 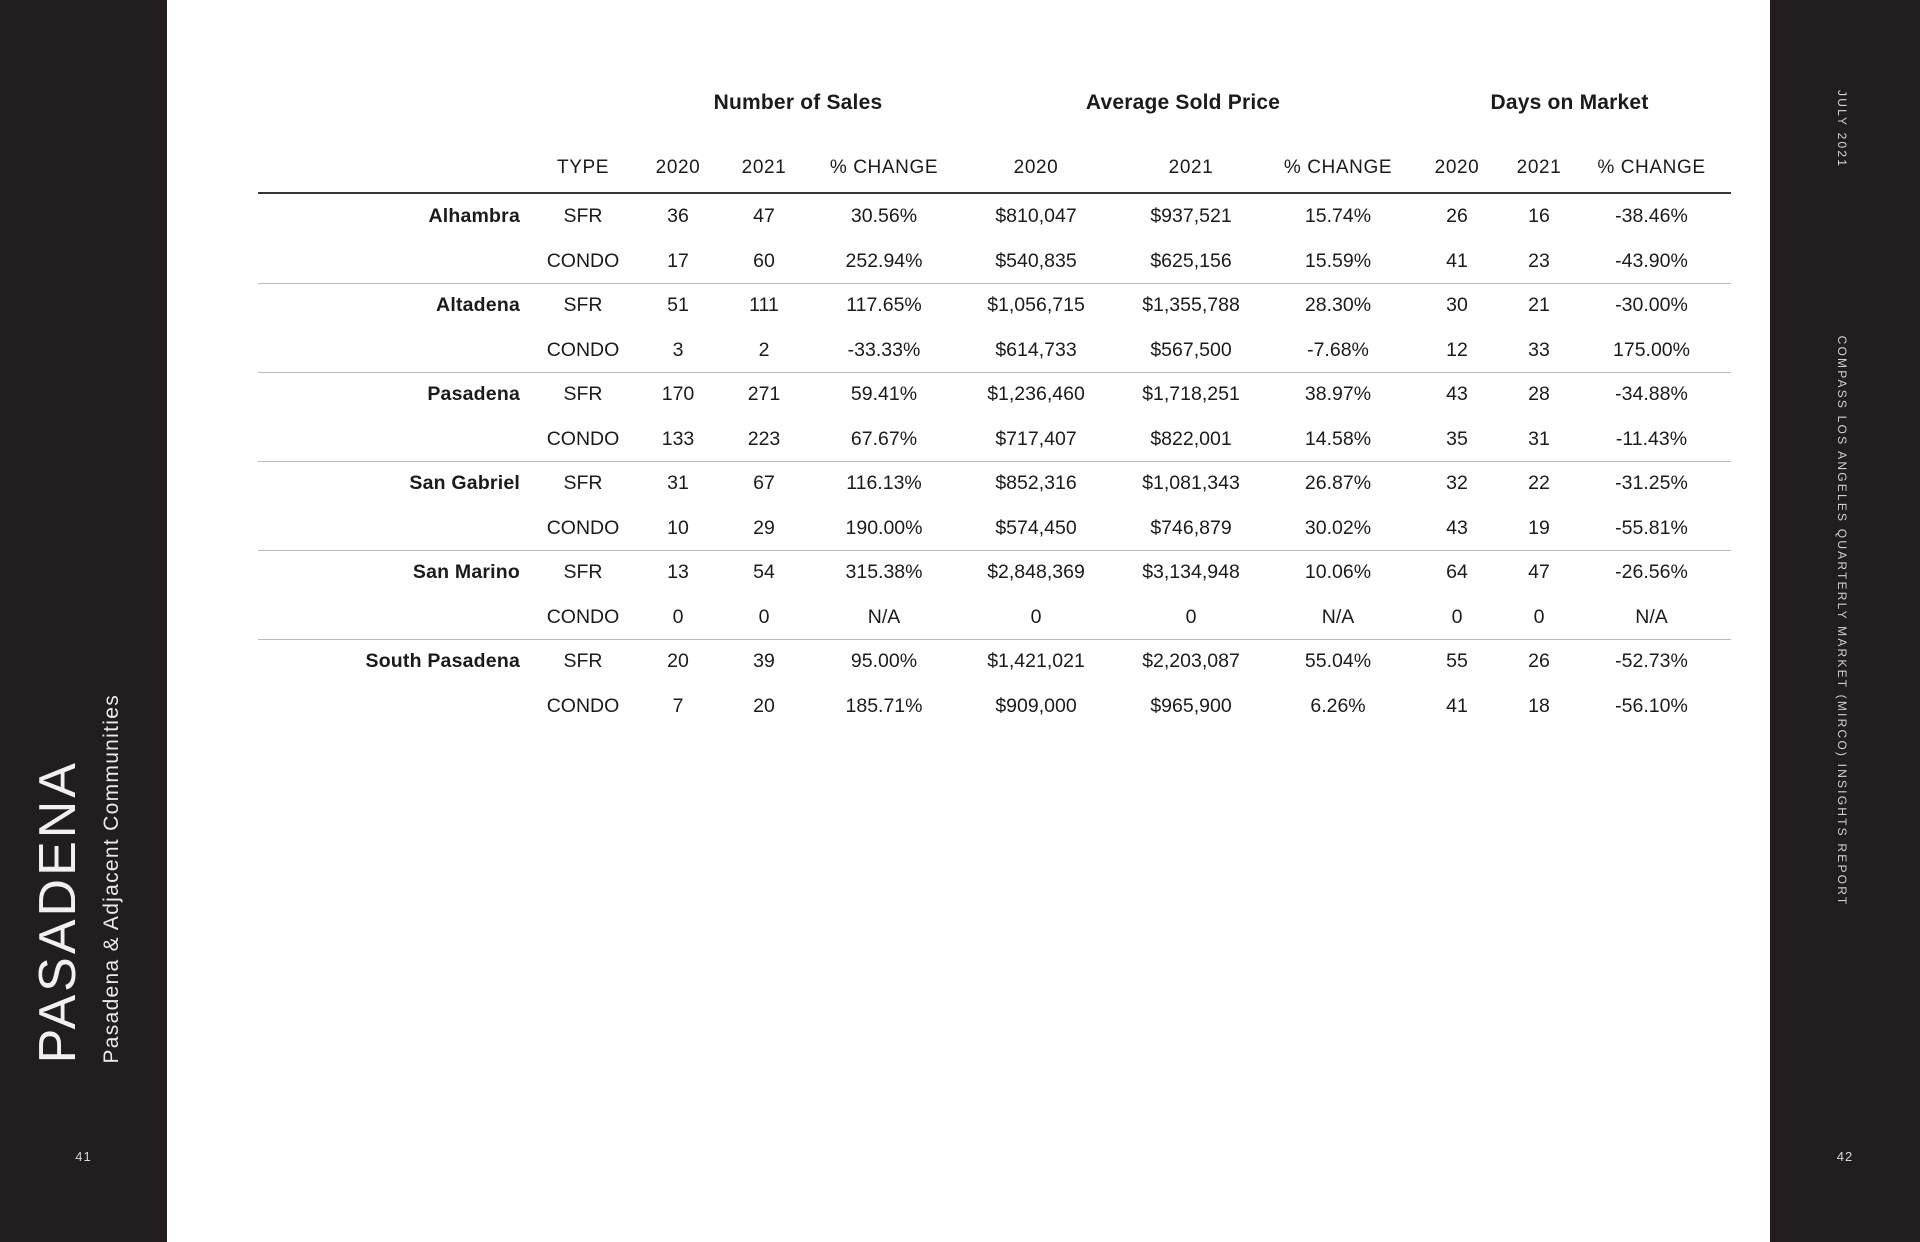 I want to click on cell-dom-2021: 26, so click(x=1539, y=661).